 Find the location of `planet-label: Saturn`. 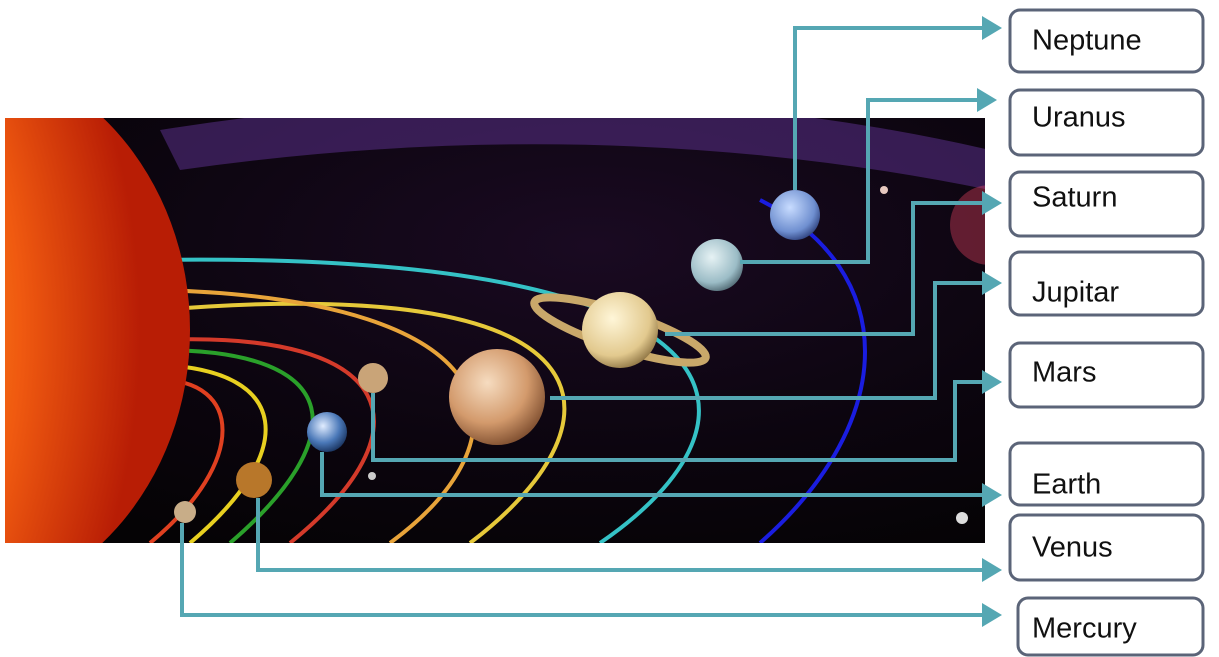

planet-label: Saturn is located at coordinates (1074, 198).